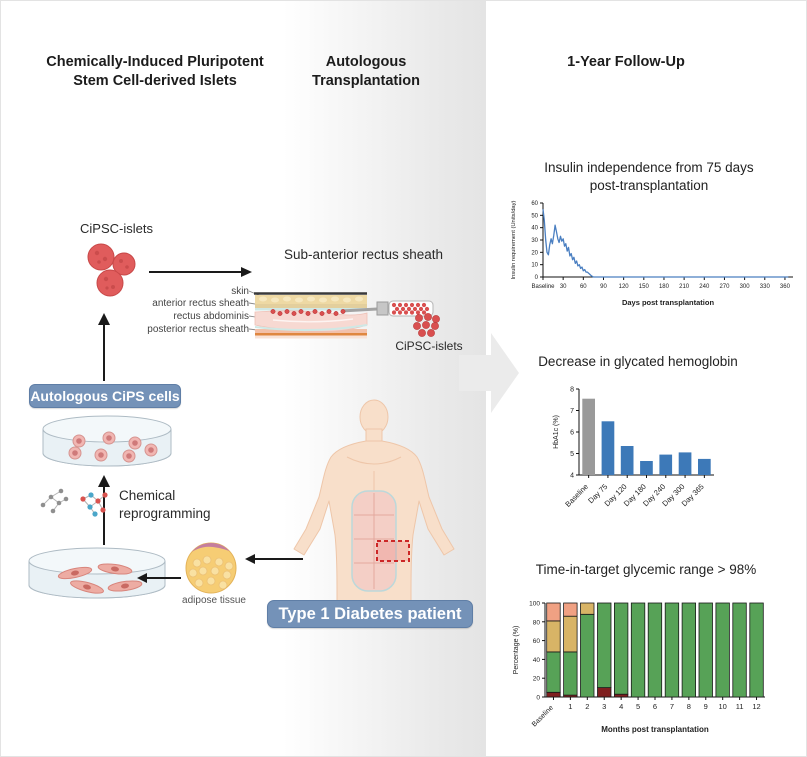  What do you see at coordinates (366, 71) in the screenshot?
I see `middle-column-header: Autologous Transplantation` at bounding box center [366, 71].